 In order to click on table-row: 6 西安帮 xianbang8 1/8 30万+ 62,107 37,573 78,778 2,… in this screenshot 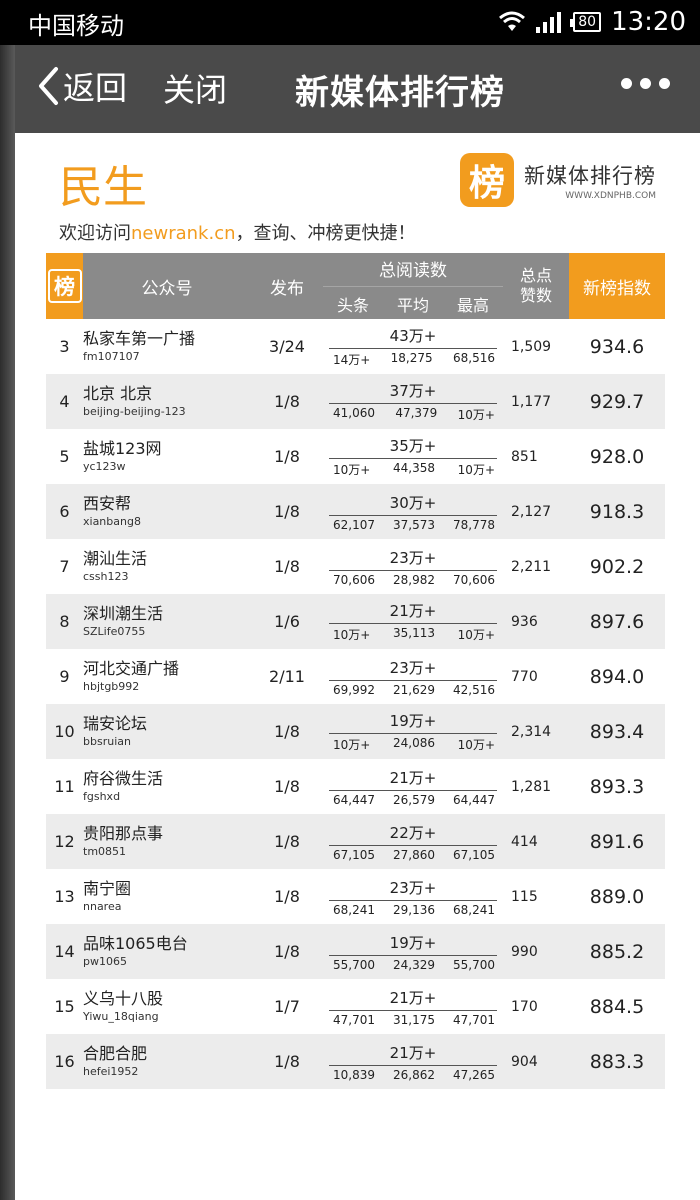, I will do `click(355, 511)`.